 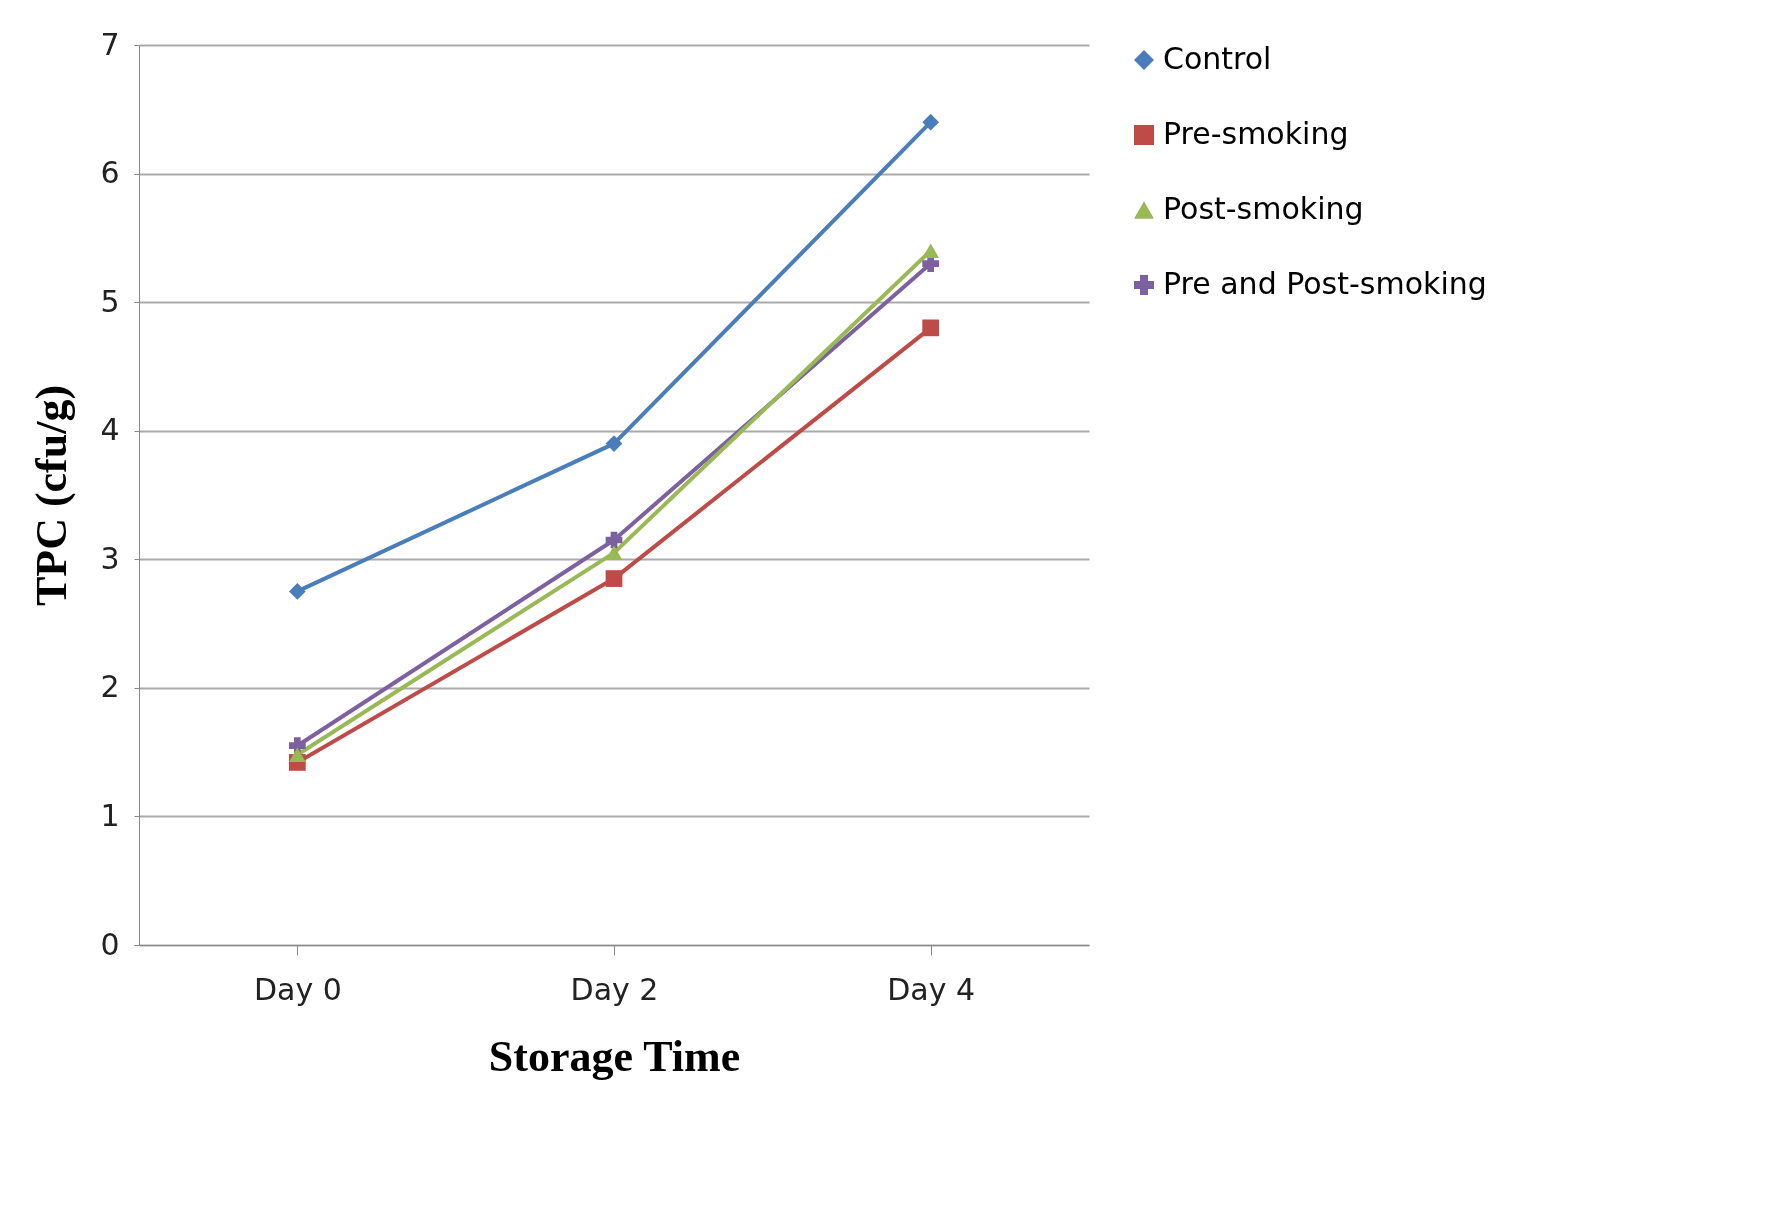 I want to click on y-axis-title: TPC (cfu/g), so click(x=52, y=495).